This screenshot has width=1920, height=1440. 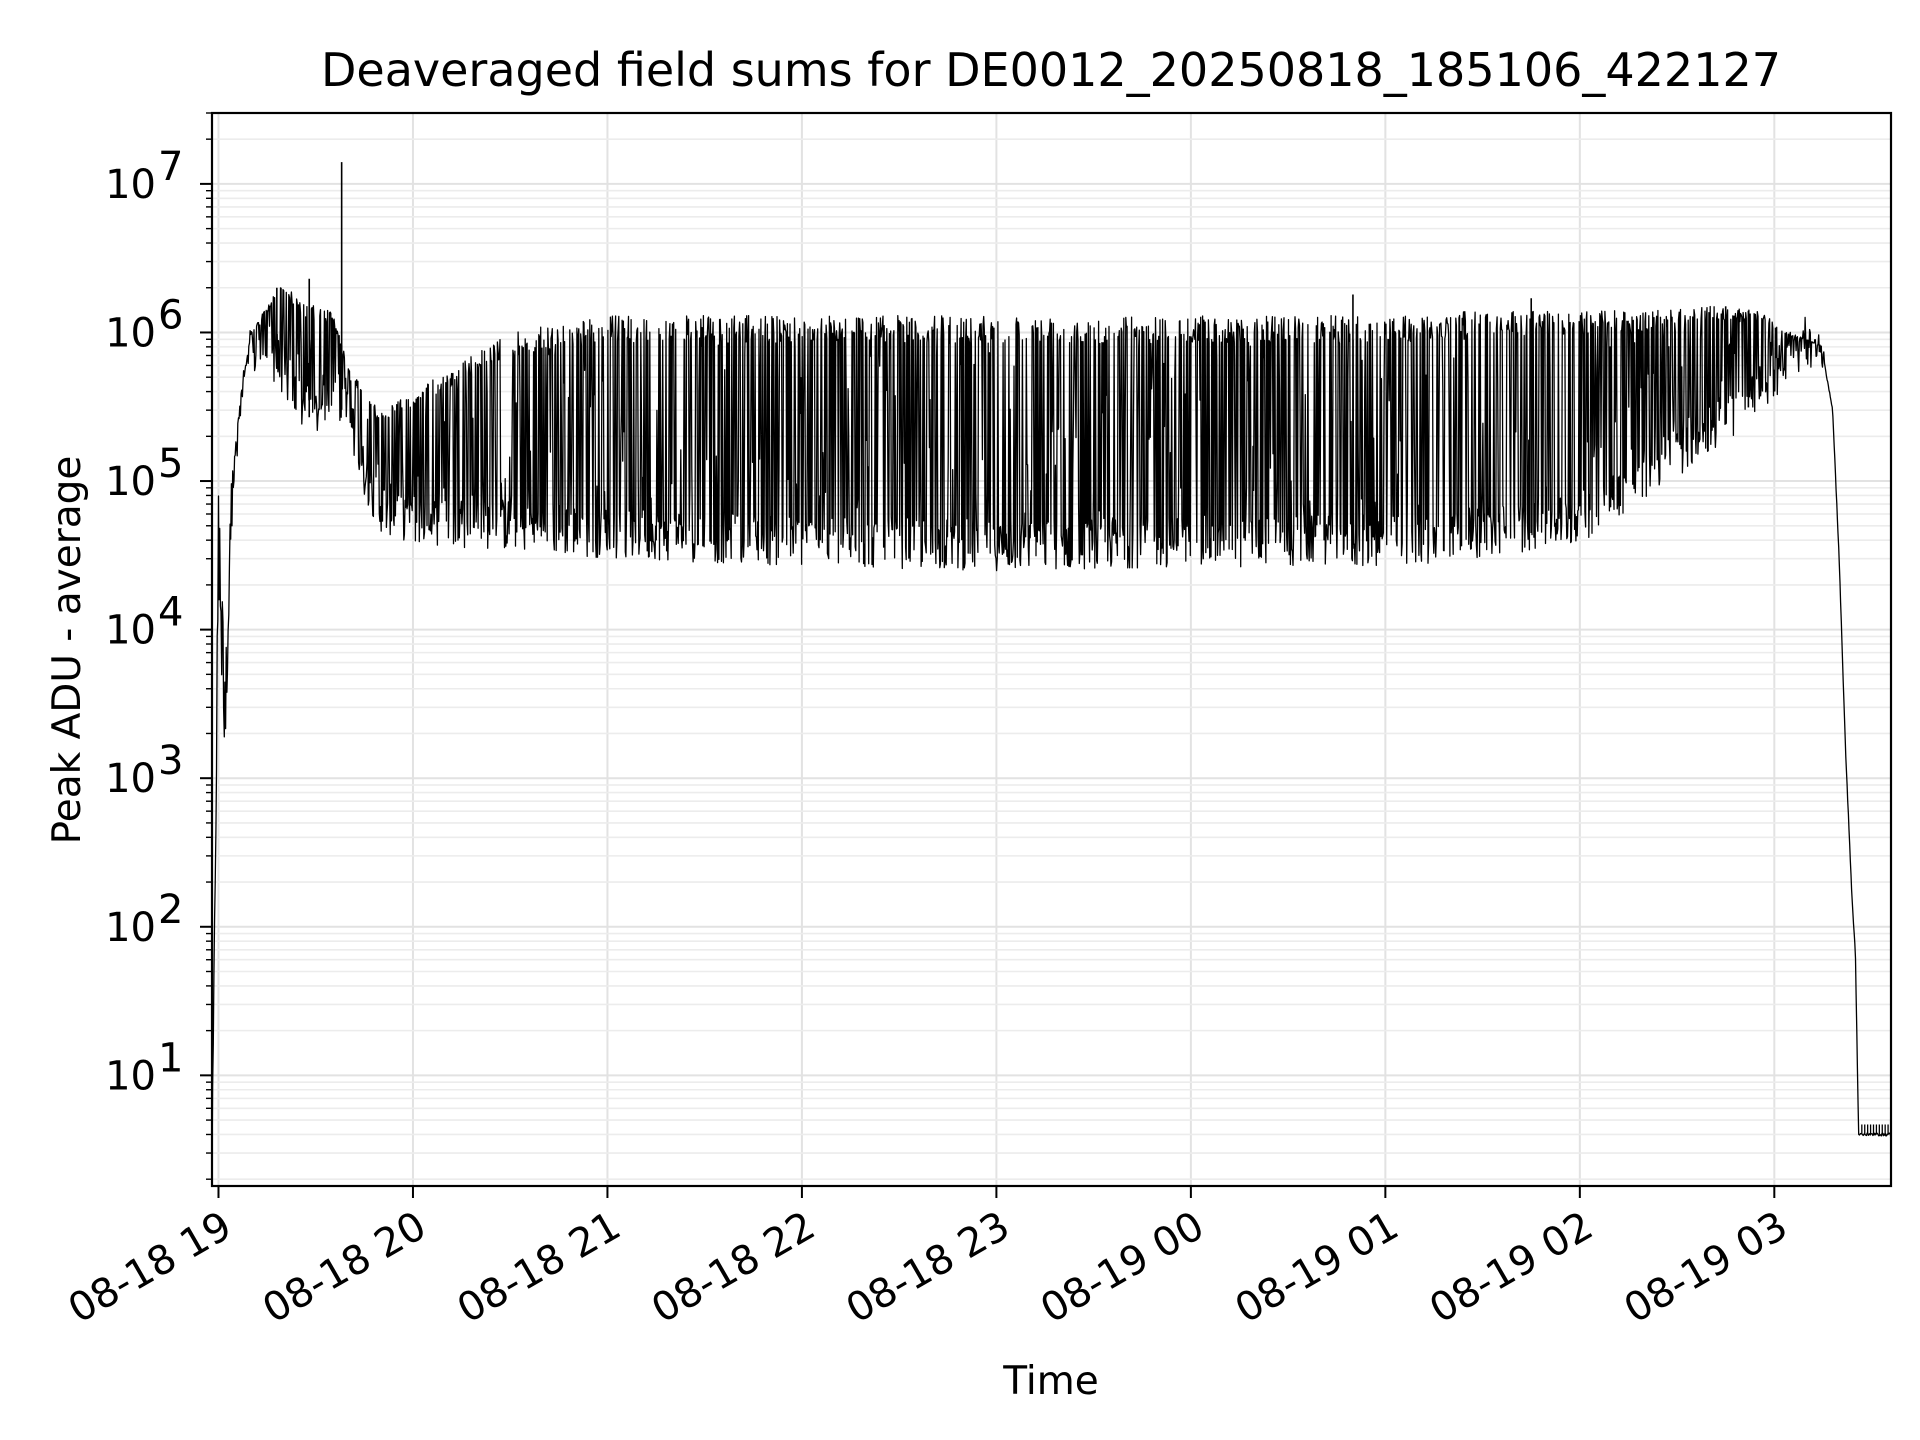 What do you see at coordinates (170, 910) in the screenshot?
I see `y-tick-exponent: 2` at bounding box center [170, 910].